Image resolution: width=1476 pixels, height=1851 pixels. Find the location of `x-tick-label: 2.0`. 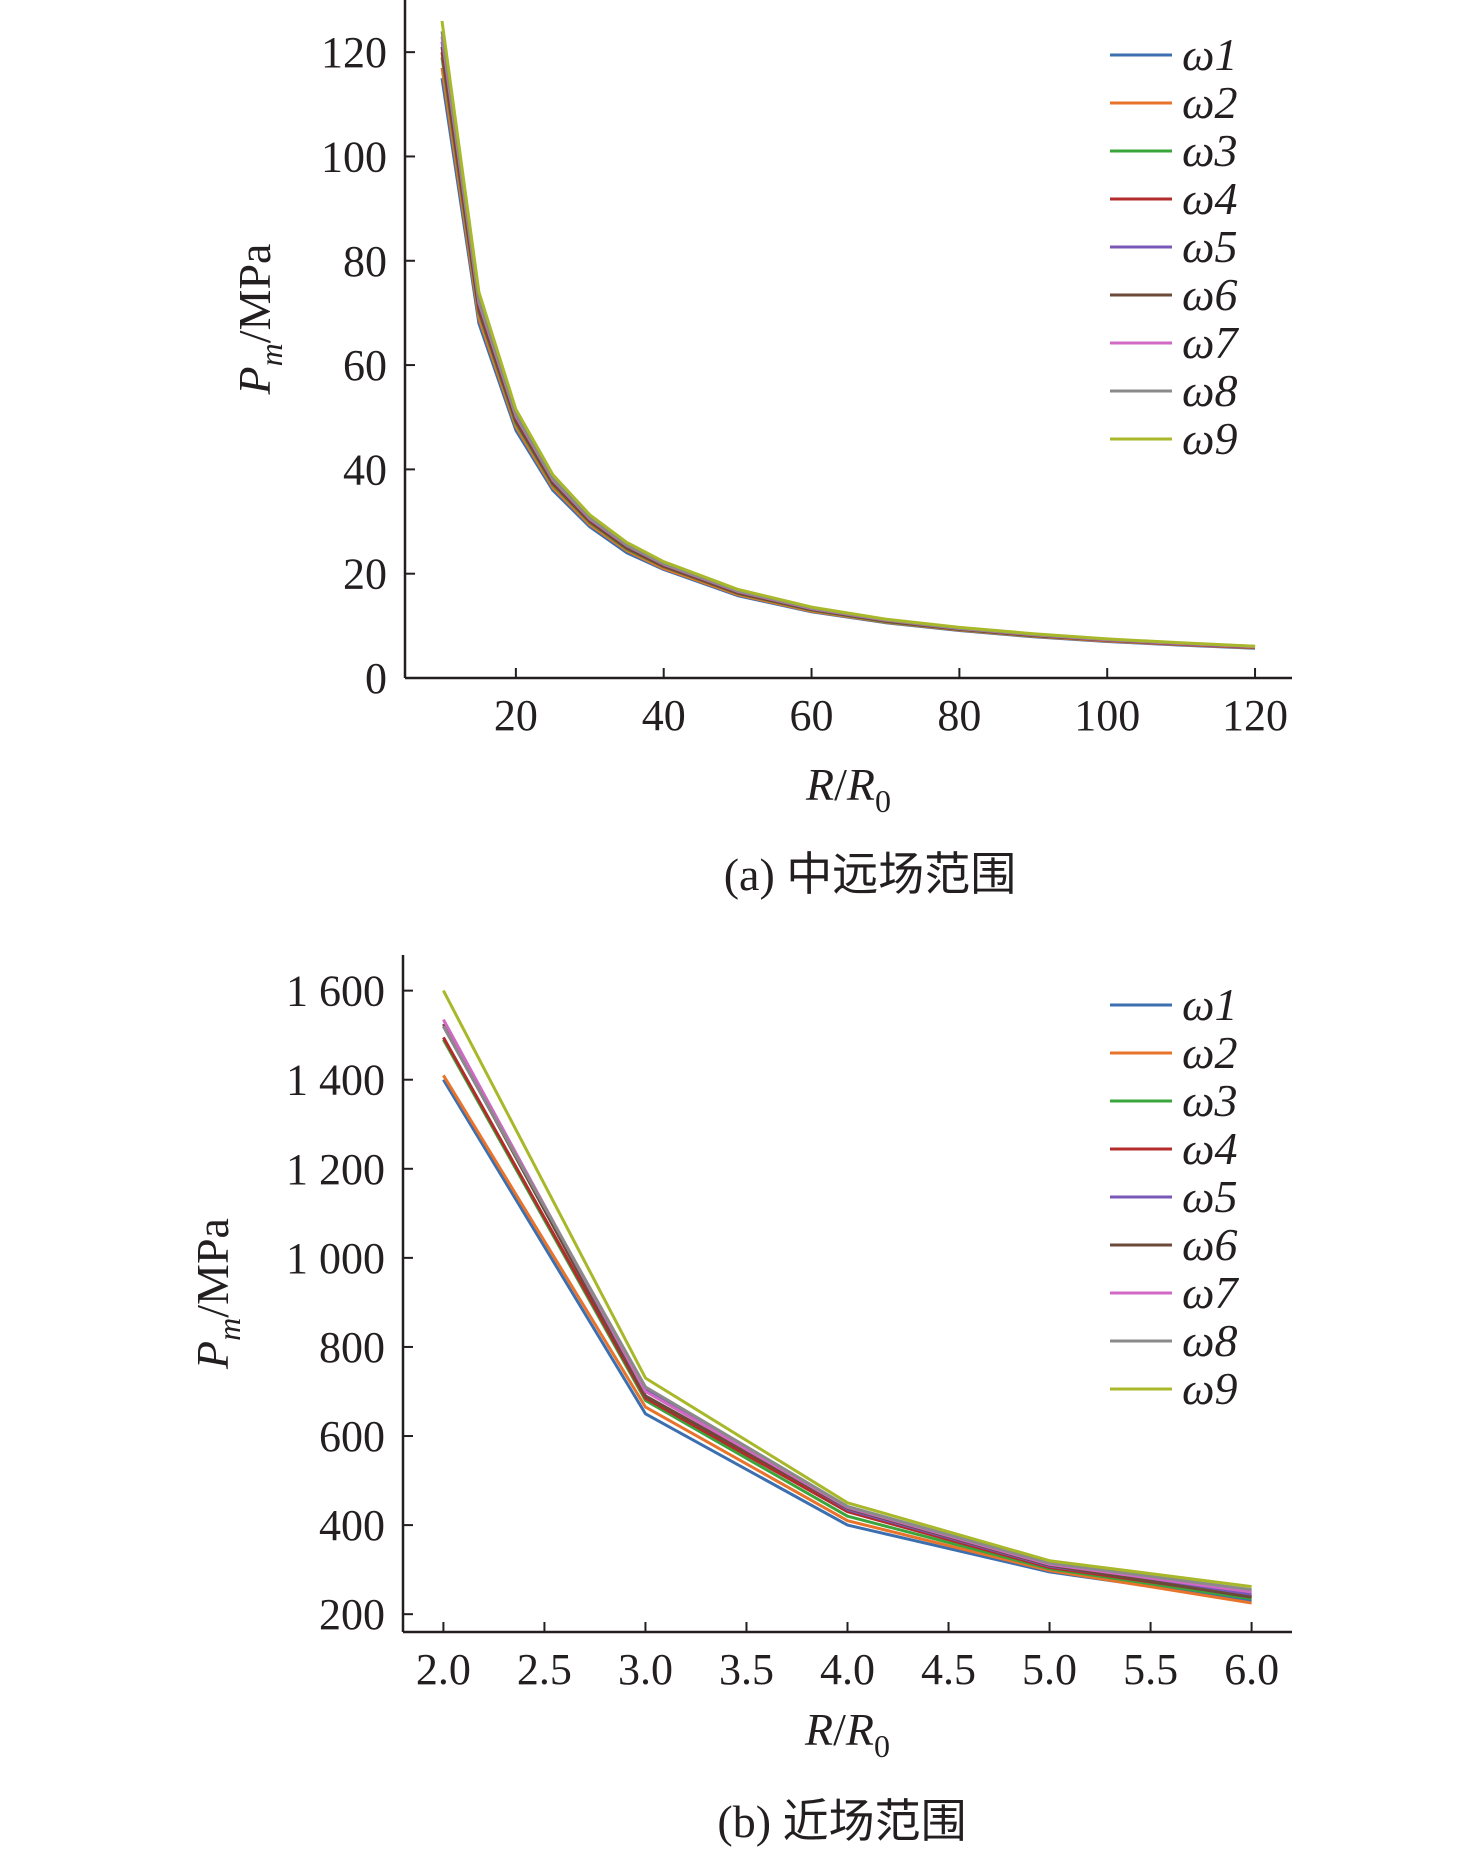

x-tick-label: 2.0 is located at coordinates (443, 1669).